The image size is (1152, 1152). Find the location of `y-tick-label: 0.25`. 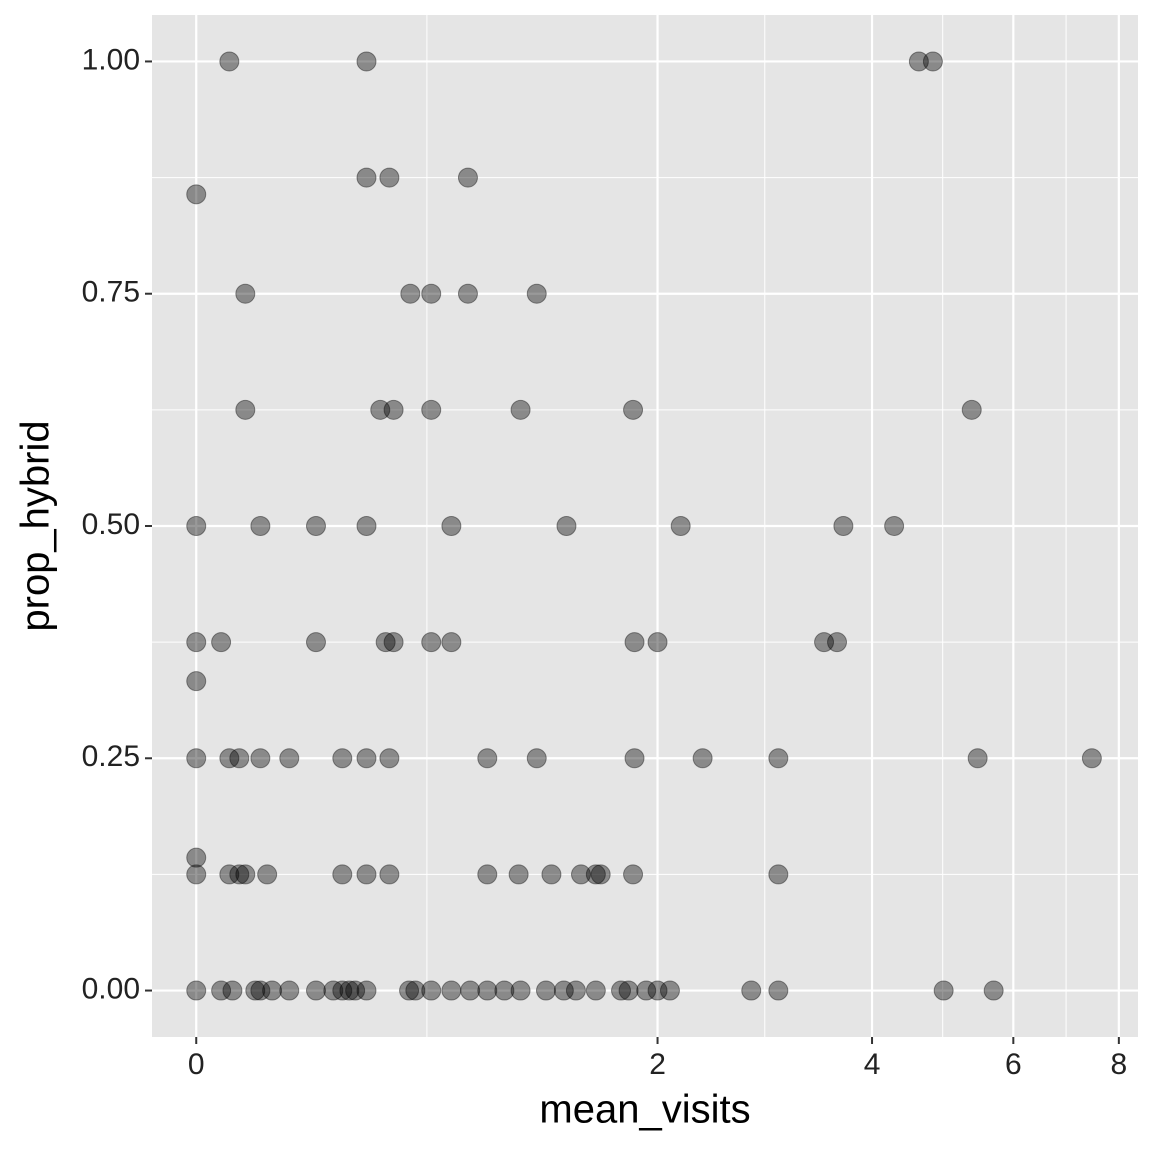

y-tick-label: 0.25 is located at coordinates (111, 756).